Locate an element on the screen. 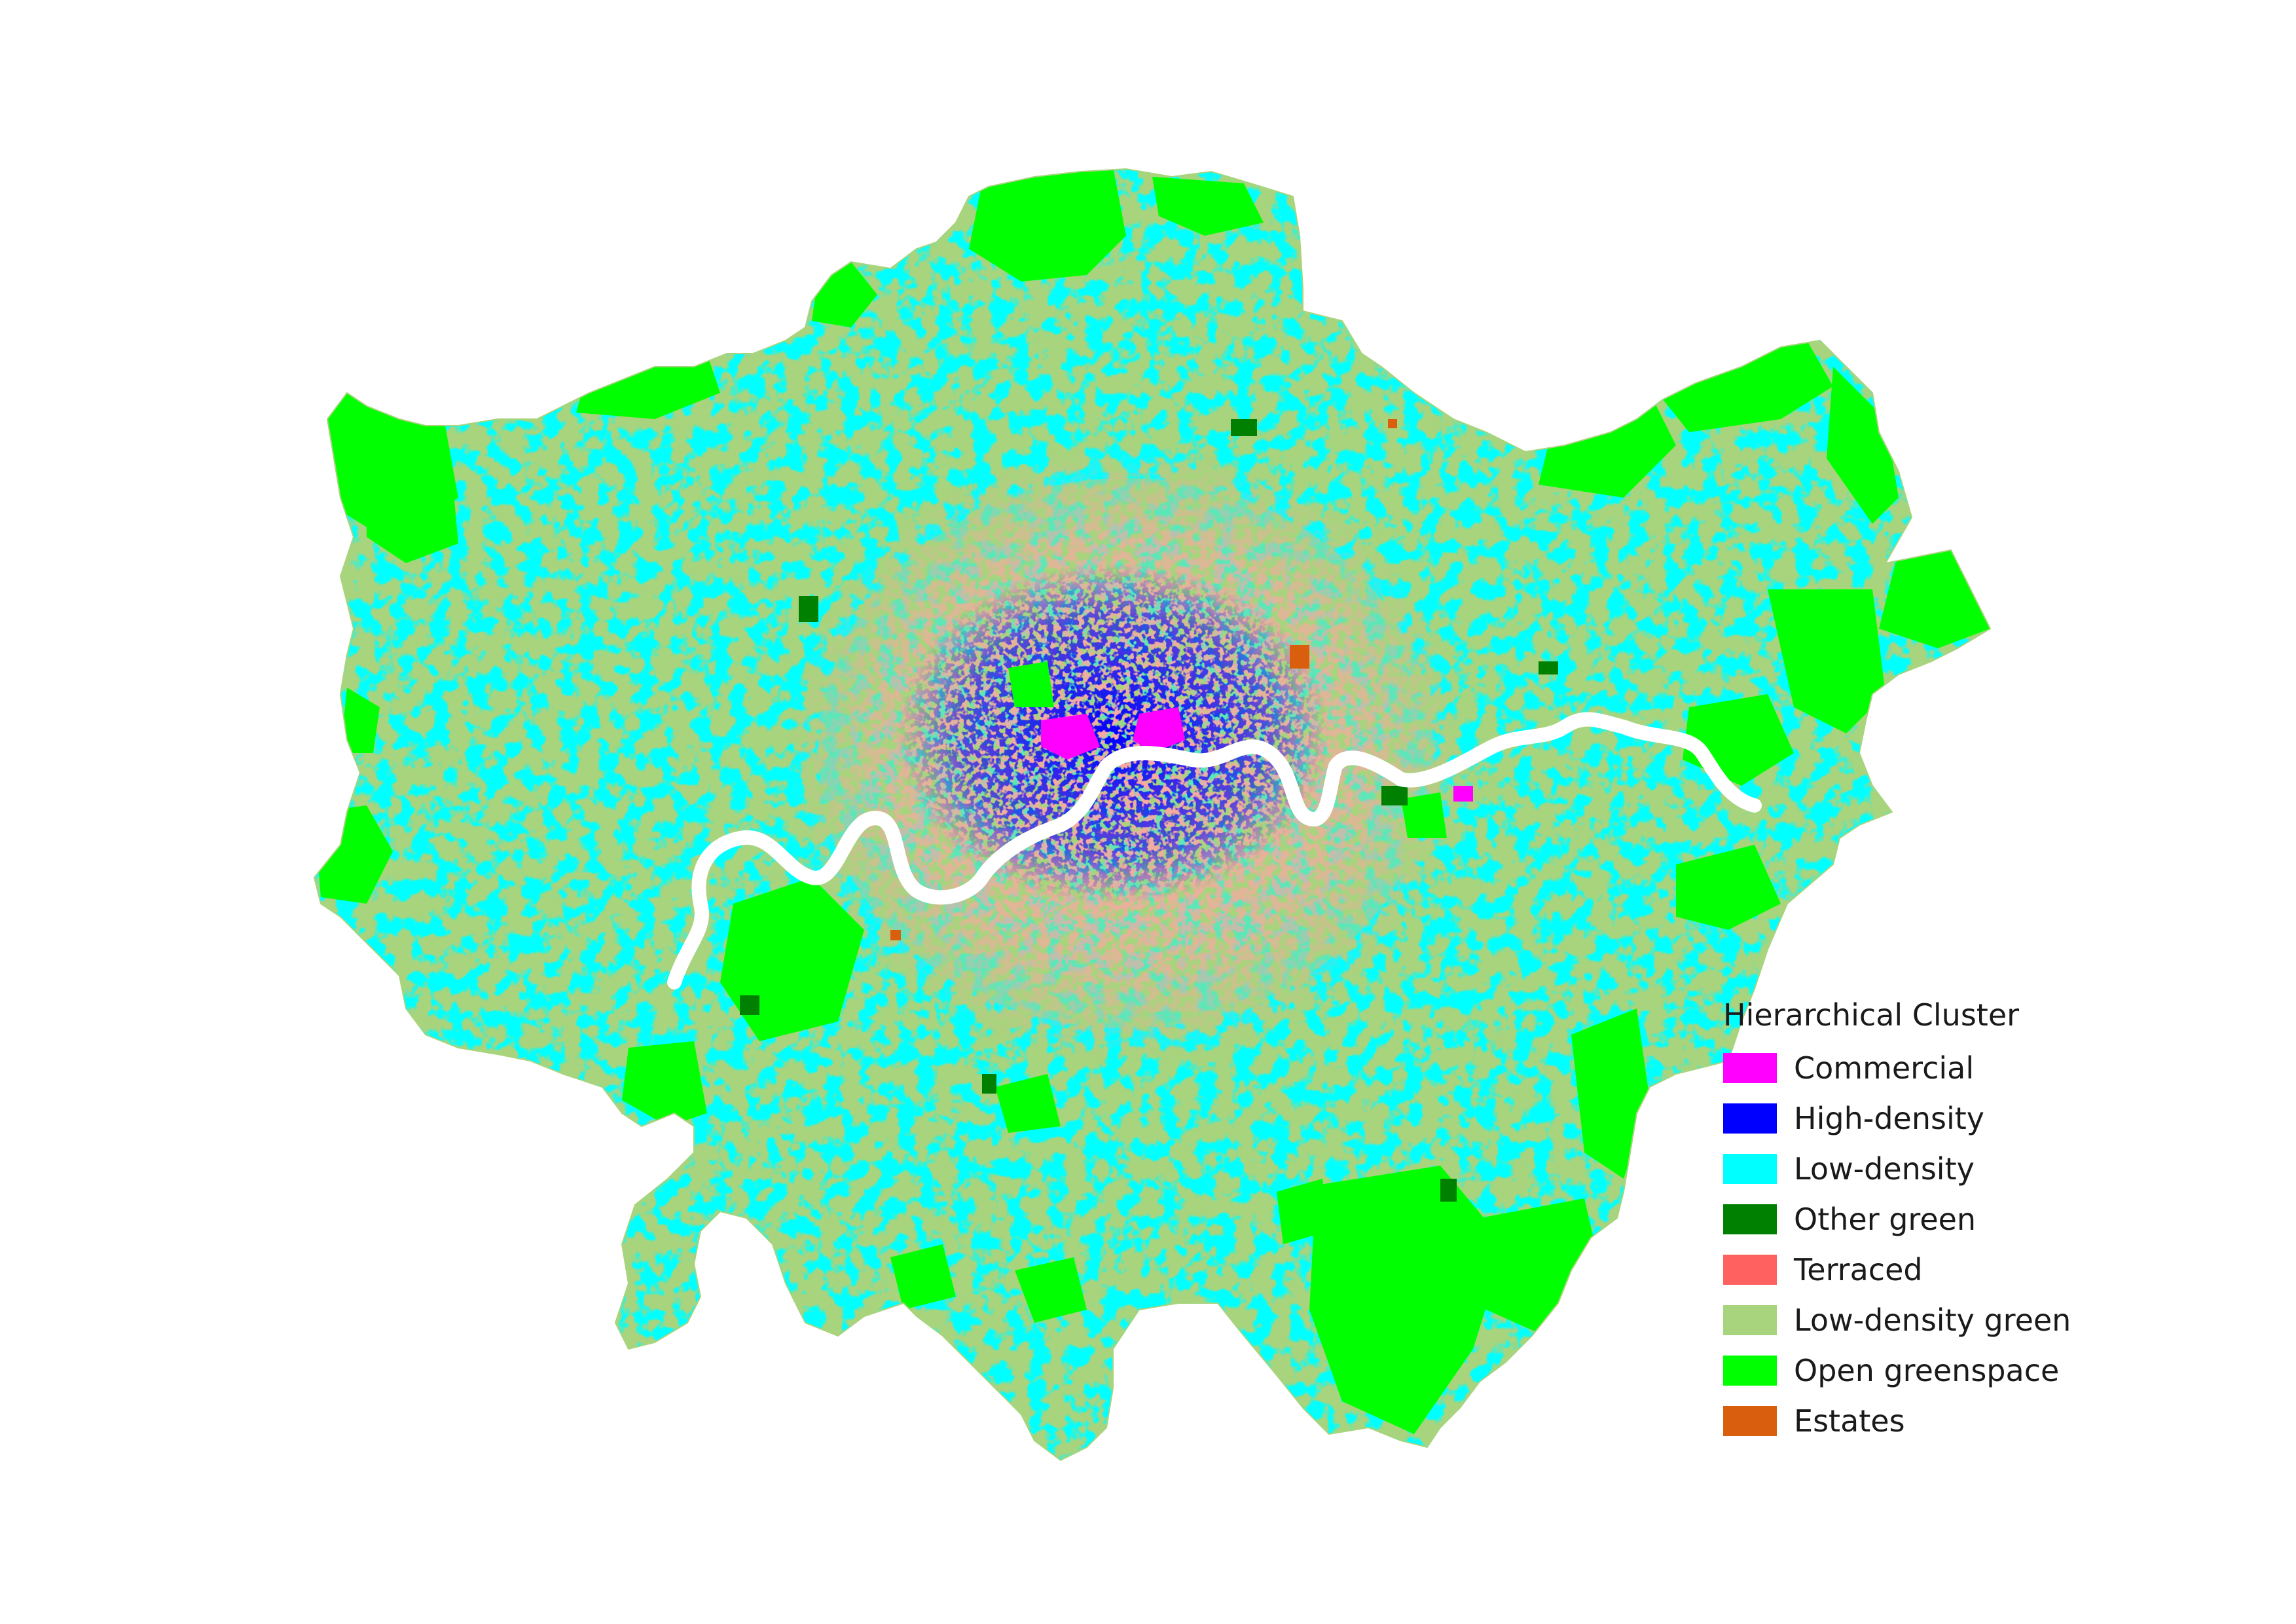 Image resolution: width=2296 pixels, height=1624 pixels. legend-item-commercial: Commercial is located at coordinates (1906, 1068).